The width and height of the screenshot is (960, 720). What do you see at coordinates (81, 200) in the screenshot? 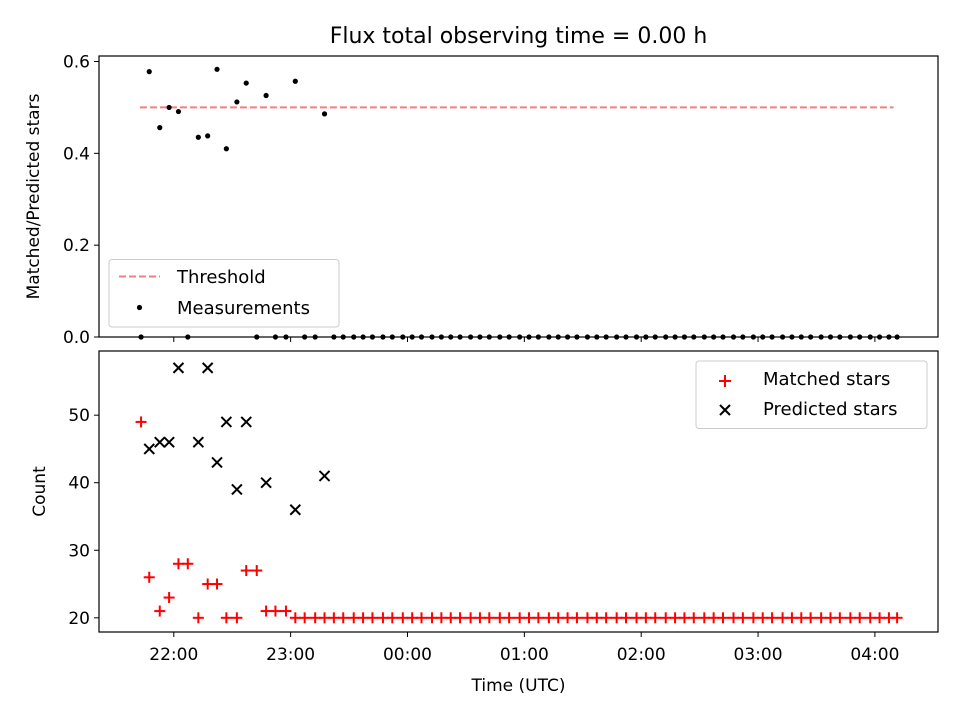
I see `top-y-axis: 0.0 0.2 0.4 0.6` at bounding box center [81, 200].